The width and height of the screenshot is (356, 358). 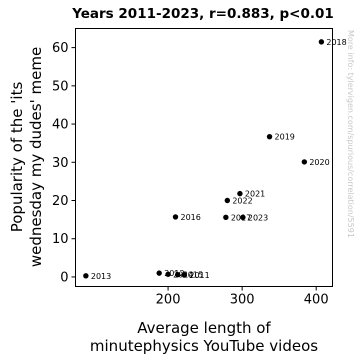 What do you see at coordinates (226, 217) in the screenshot?
I see `data-point-2017` at bounding box center [226, 217].